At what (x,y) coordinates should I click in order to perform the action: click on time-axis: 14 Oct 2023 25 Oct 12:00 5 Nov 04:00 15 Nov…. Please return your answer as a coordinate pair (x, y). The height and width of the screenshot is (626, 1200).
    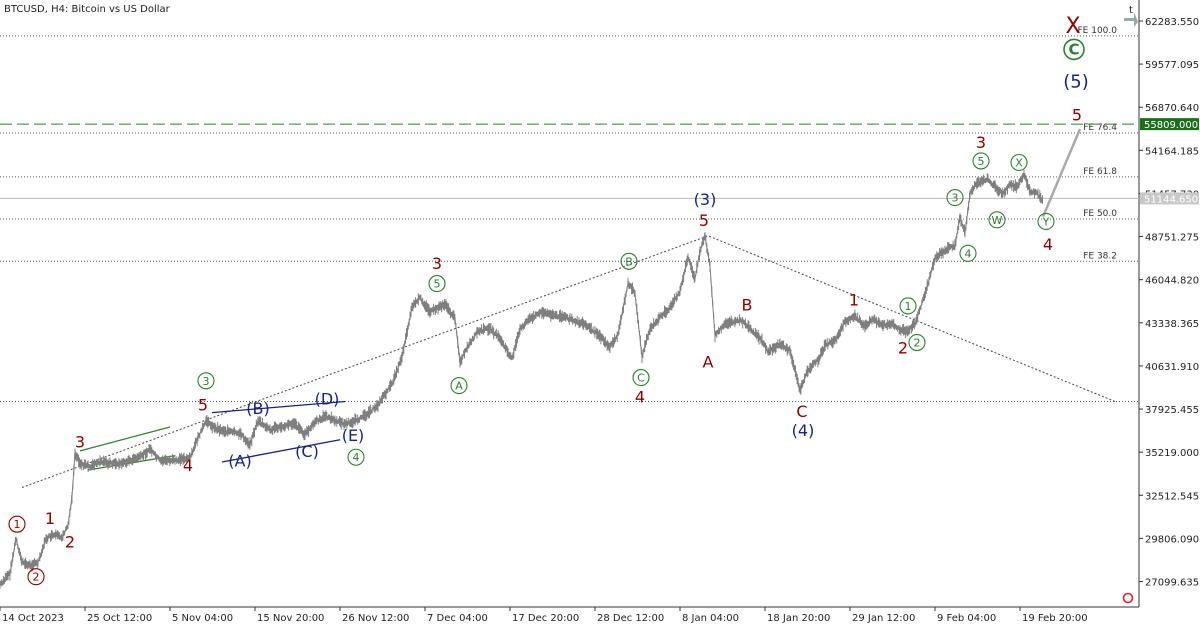
    Looking at the image, I should click on (544, 615).